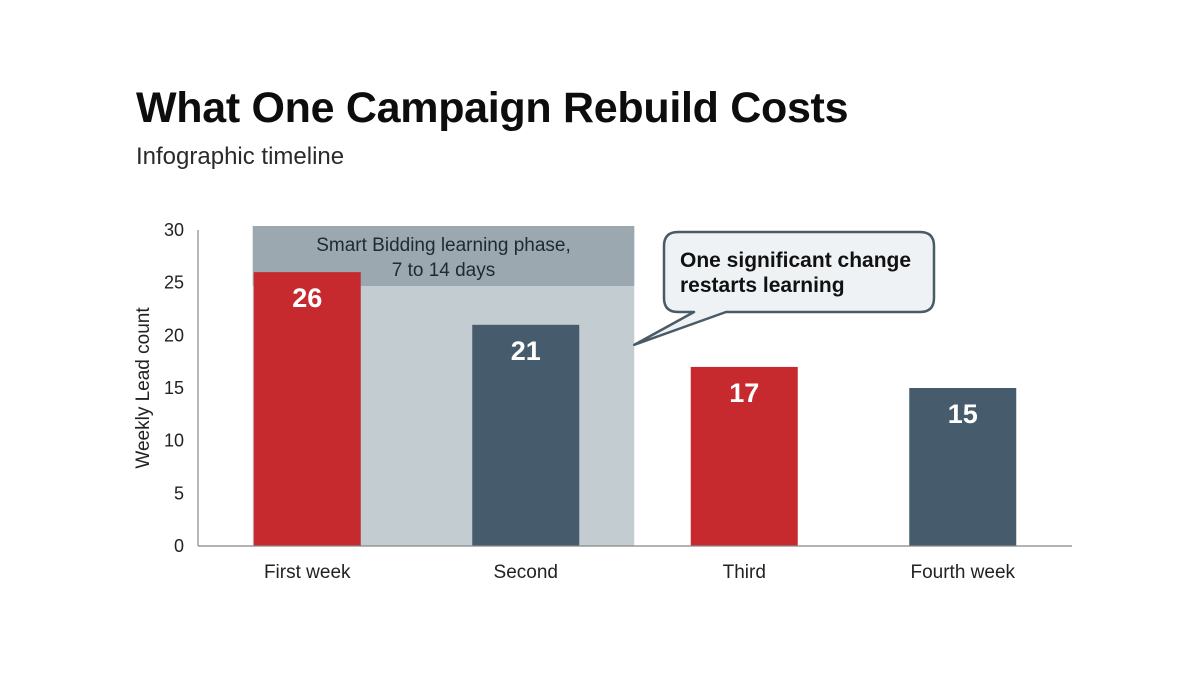  What do you see at coordinates (307, 572) in the screenshot?
I see `x-category-label-1: First week` at bounding box center [307, 572].